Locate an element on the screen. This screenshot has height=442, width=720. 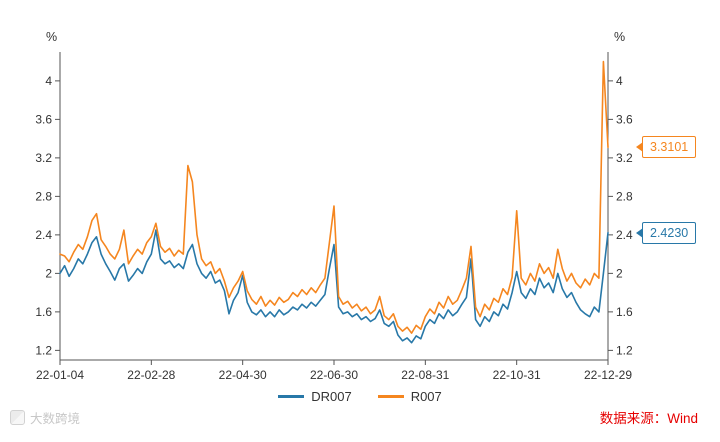
callout-dr007-value: 2.4230 is located at coordinates (666, 232).